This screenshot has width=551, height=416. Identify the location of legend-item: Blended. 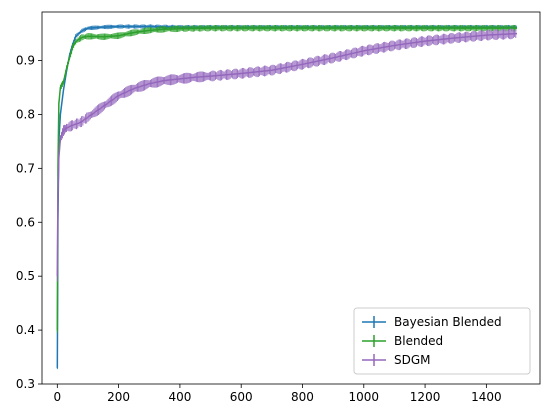
(402, 341).